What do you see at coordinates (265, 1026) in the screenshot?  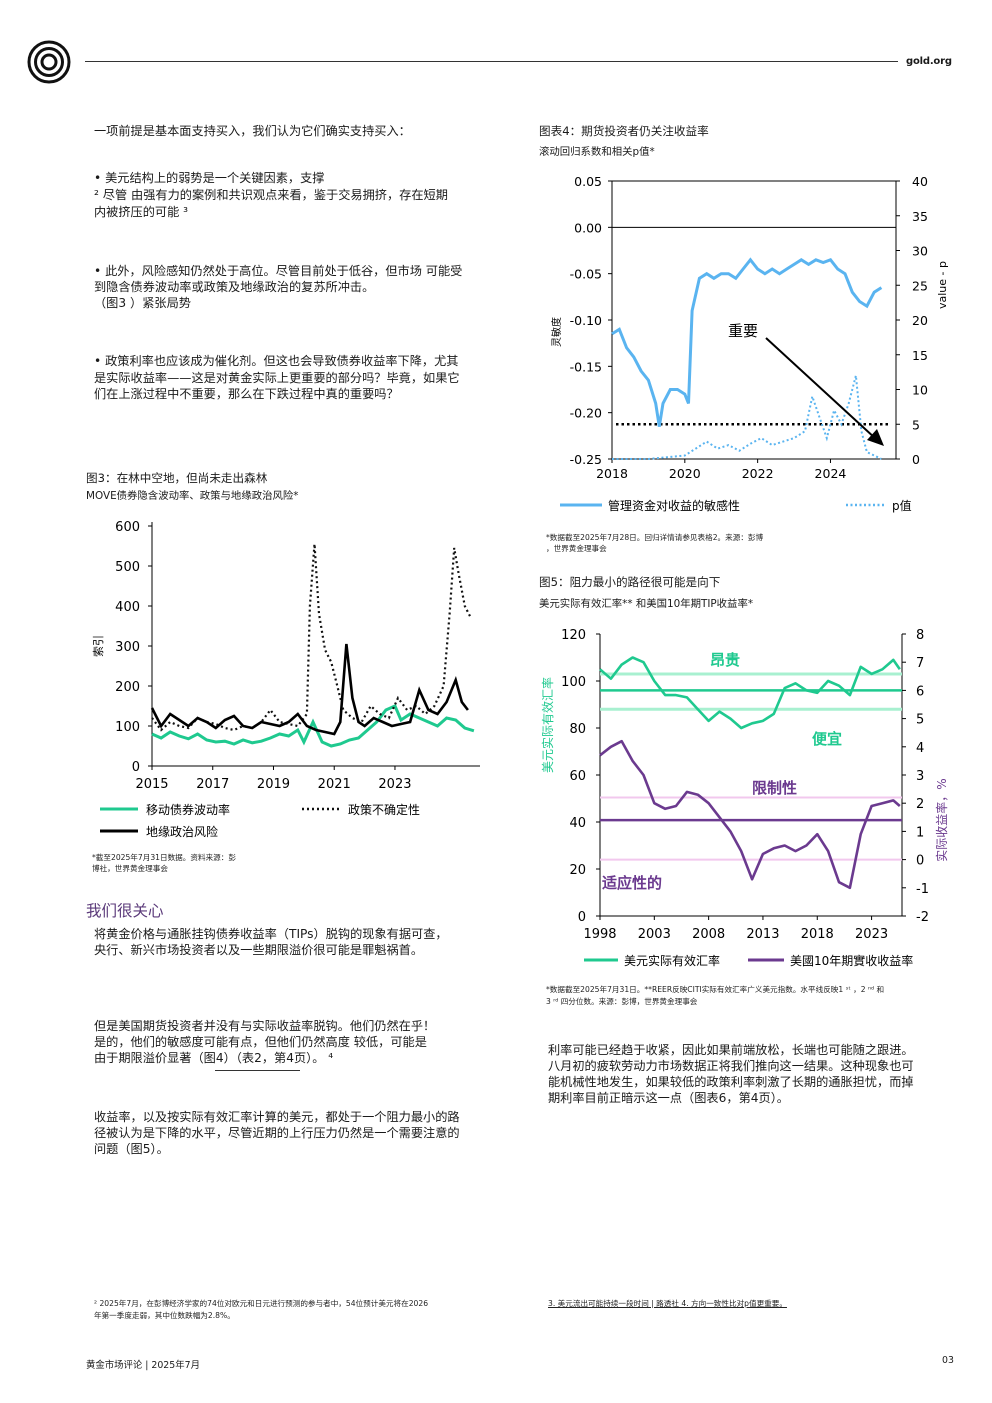 I see `para-2-line-1: 但是美国期货投资者并没有与实际收益率脱钩。他们仍然在乎！` at bounding box center [265, 1026].